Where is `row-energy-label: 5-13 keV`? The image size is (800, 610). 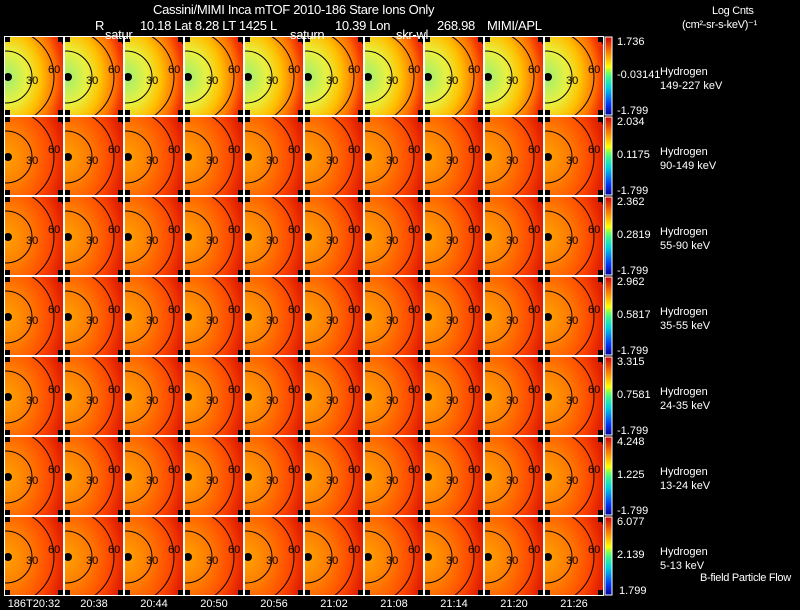 row-energy-label: 5-13 keV is located at coordinates (682, 566).